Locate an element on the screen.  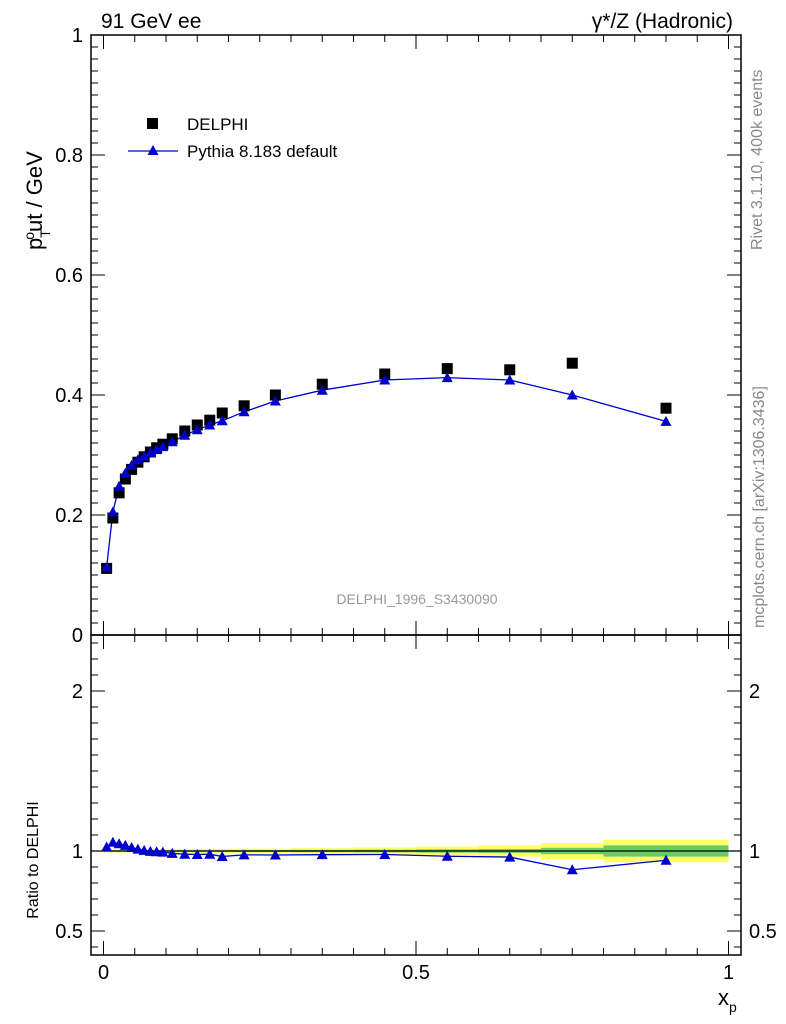
main-ytick-label: 0.6 is located at coordinates (69, 276).